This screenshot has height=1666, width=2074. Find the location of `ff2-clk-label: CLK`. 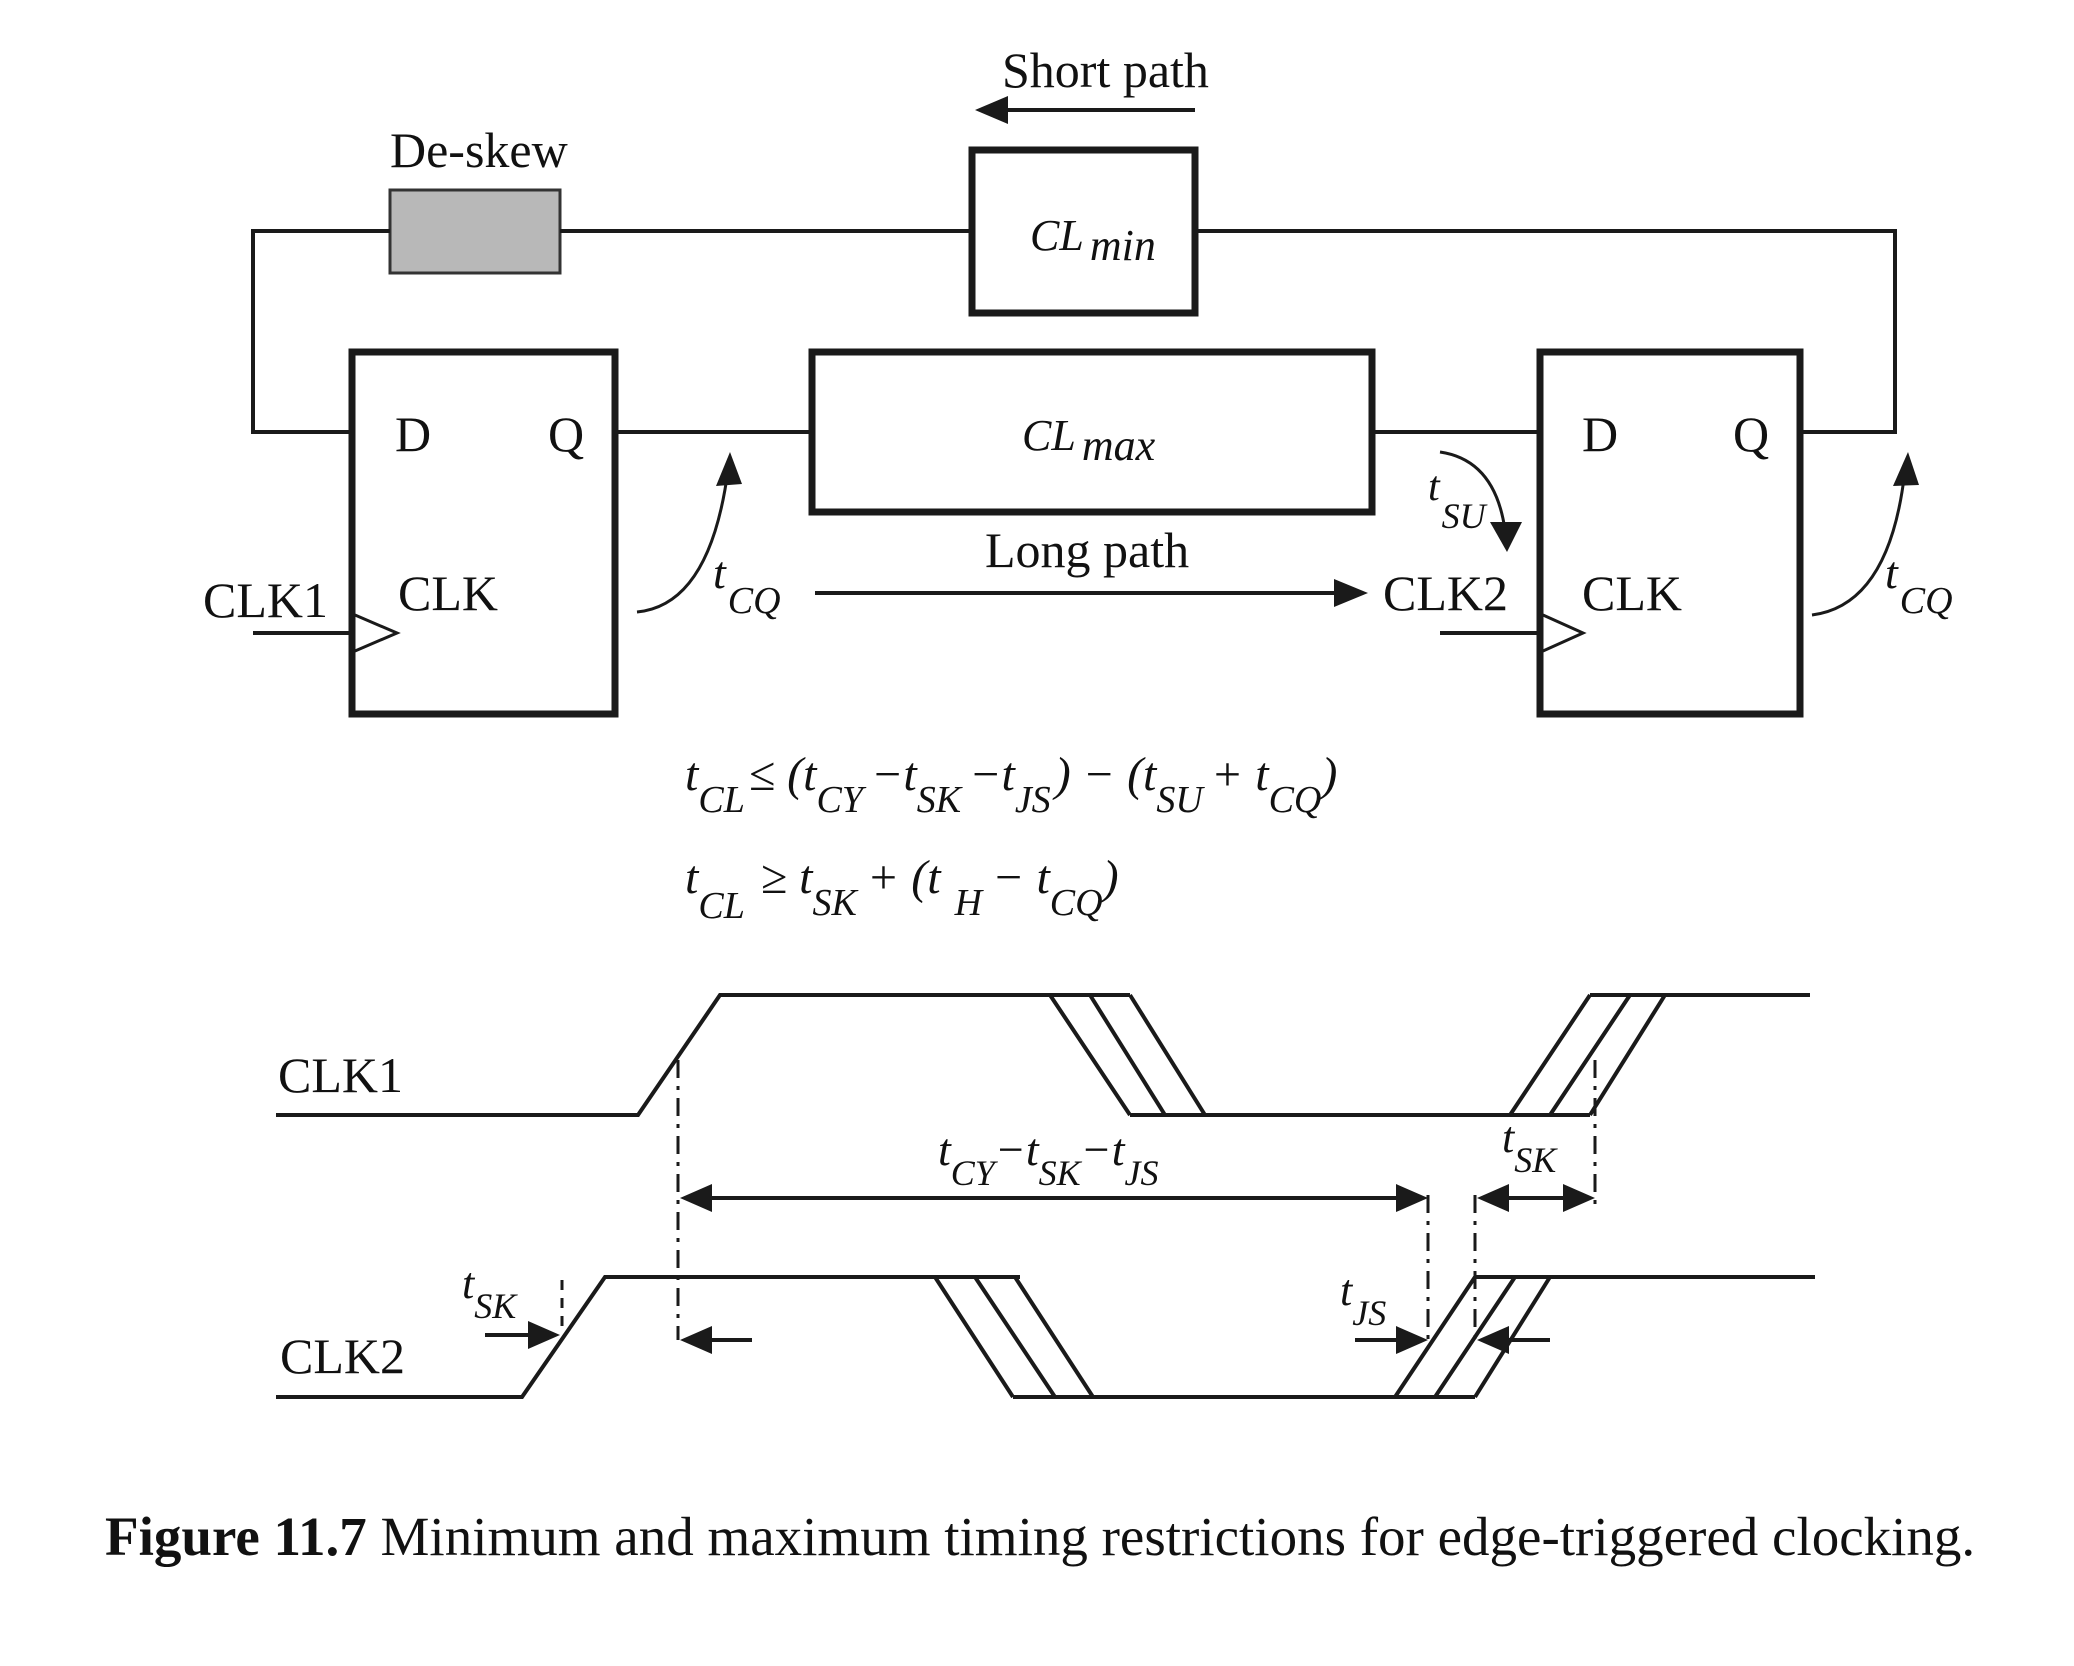

ff2-clk-label: CLK is located at coordinates (1632, 593).